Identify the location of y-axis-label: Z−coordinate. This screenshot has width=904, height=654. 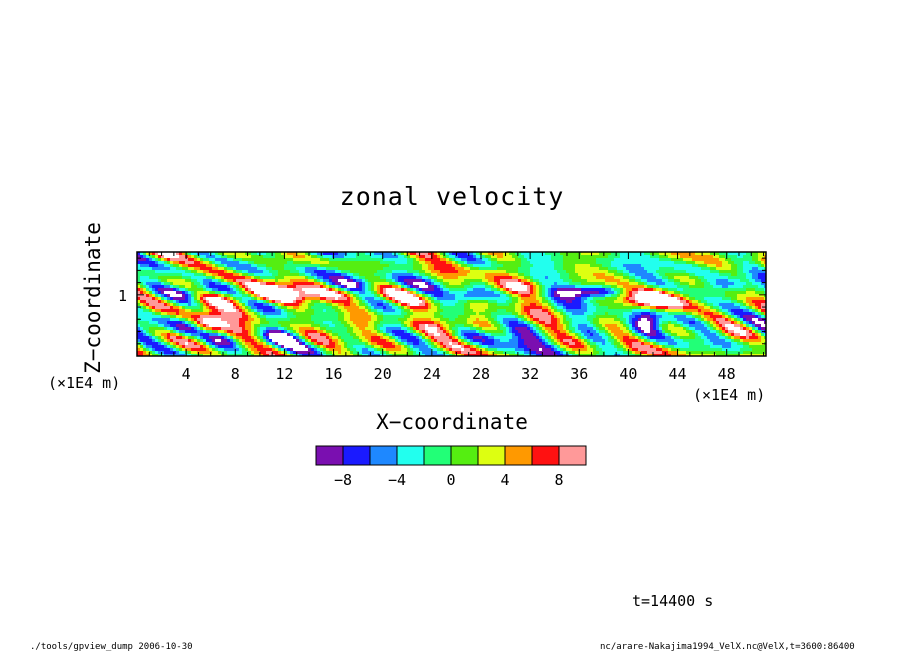
(93, 298).